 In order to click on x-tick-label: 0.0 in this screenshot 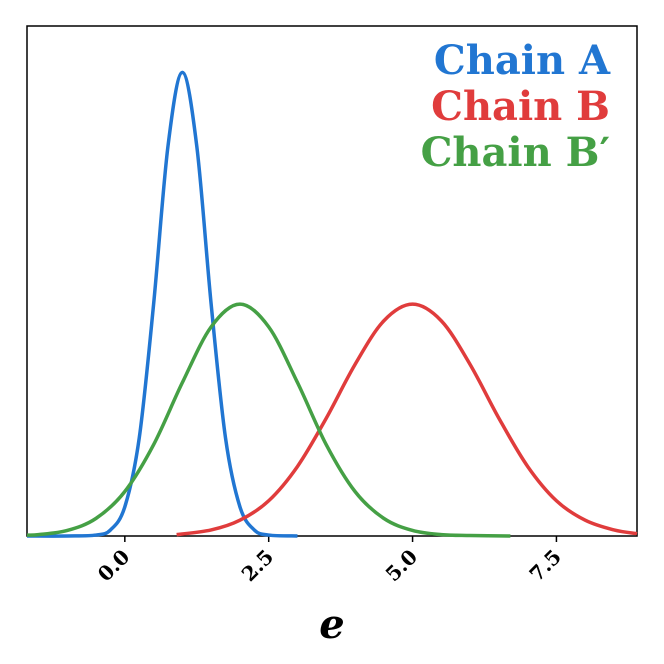, I will do `click(114, 566)`.